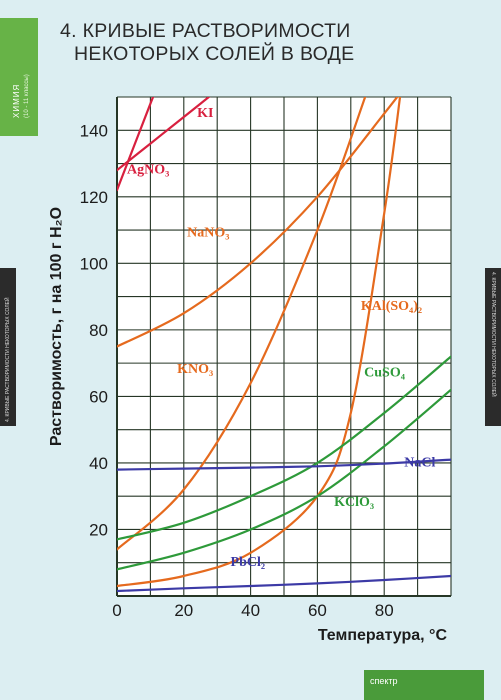 Image resolution: width=501 pixels, height=700 pixels. I want to click on curve-agno3, so click(136, 144).